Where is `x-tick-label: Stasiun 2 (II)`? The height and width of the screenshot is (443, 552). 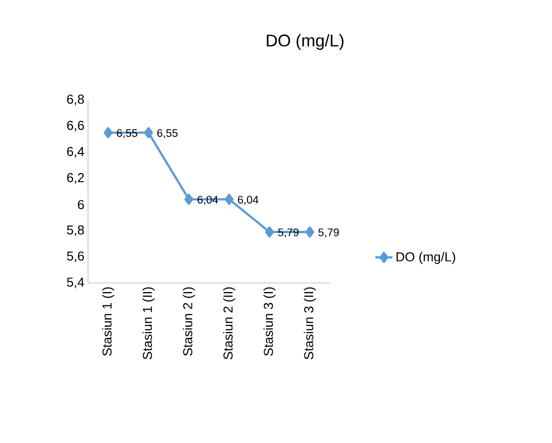
x-tick-label: Stasiun 2 (II) is located at coordinates (229, 323).